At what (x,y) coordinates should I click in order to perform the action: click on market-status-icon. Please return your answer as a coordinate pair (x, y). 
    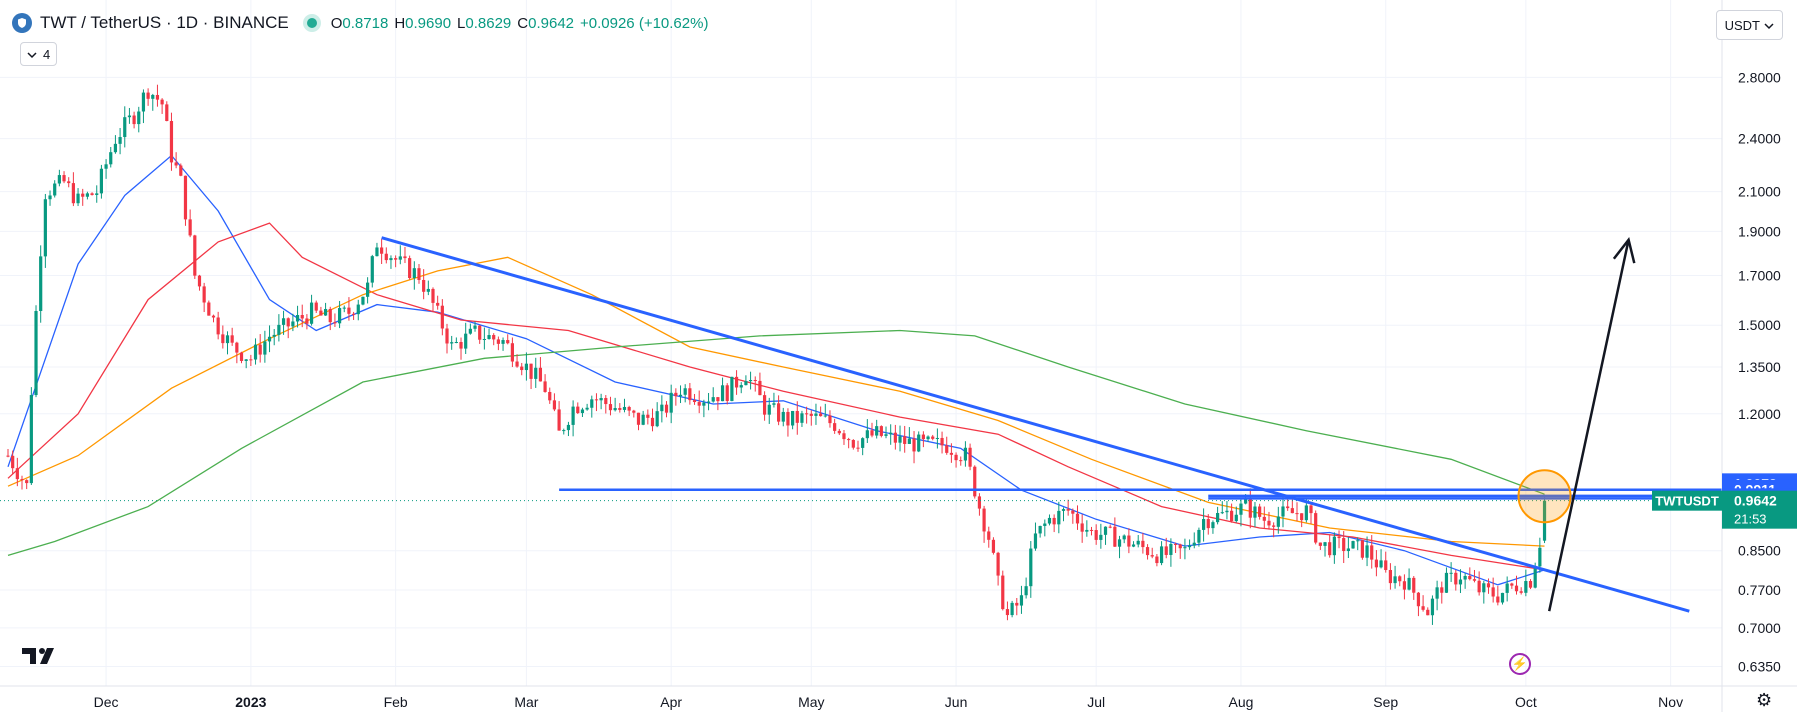
    Looking at the image, I should click on (311, 23).